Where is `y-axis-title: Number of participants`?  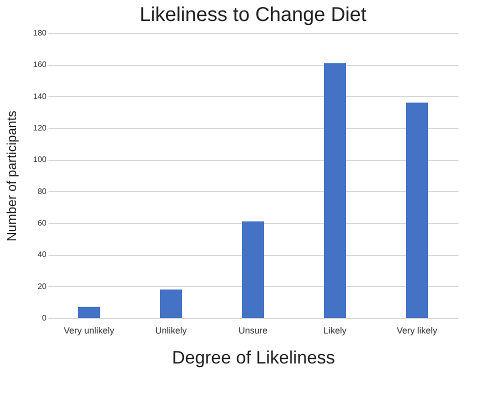 y-axis-title: Number of participants is located at coordinates (12, 176).